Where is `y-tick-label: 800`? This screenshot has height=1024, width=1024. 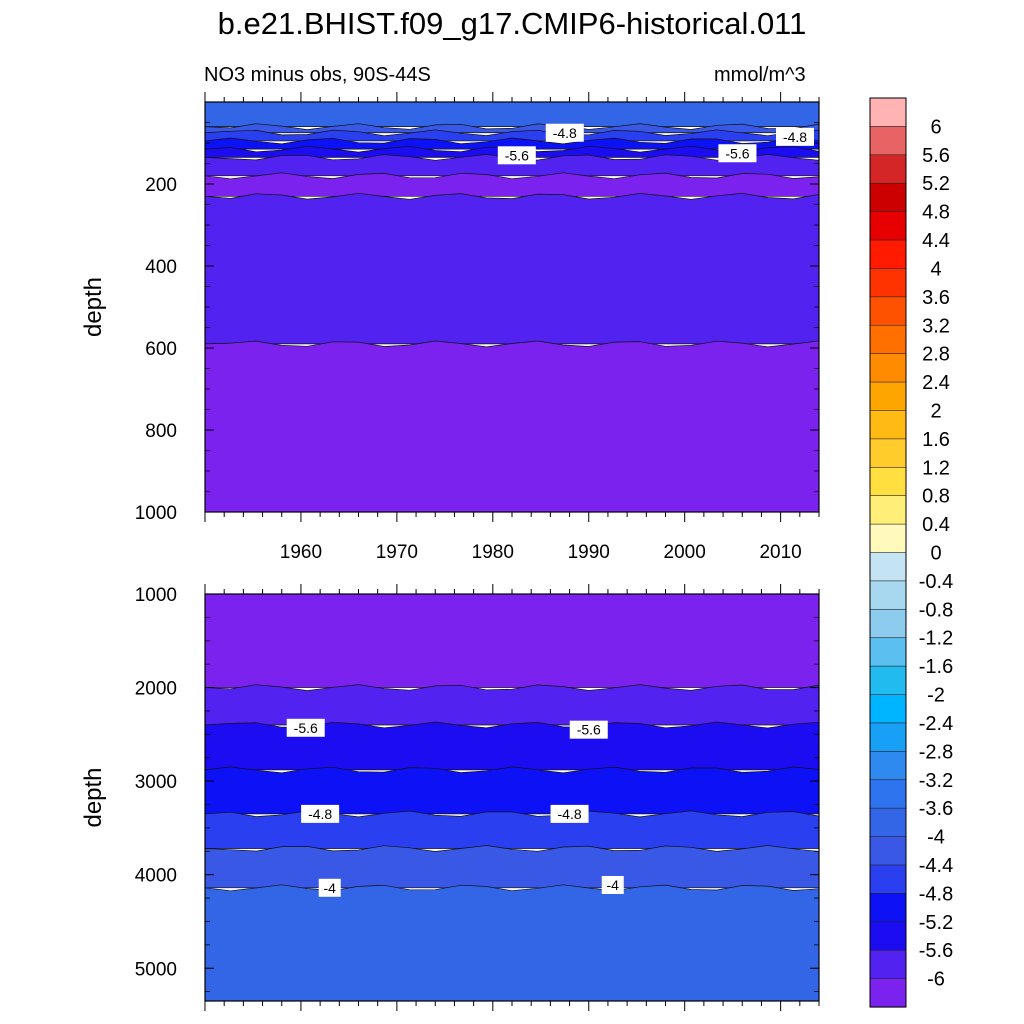
y-tick-label: 800 is located at coordinates (161, 431).